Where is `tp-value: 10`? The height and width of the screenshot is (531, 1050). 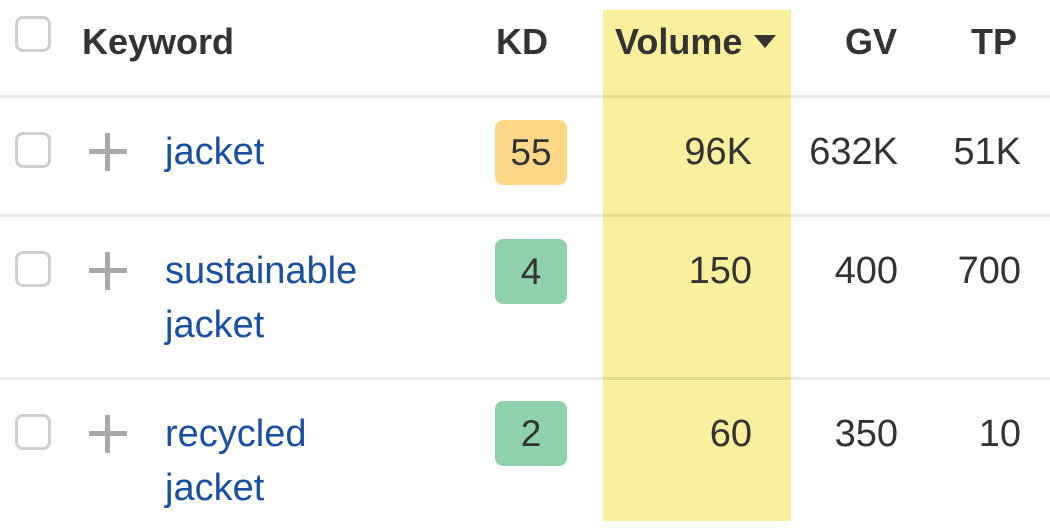
tp-value: 10 is located at coordinates (999, 434).